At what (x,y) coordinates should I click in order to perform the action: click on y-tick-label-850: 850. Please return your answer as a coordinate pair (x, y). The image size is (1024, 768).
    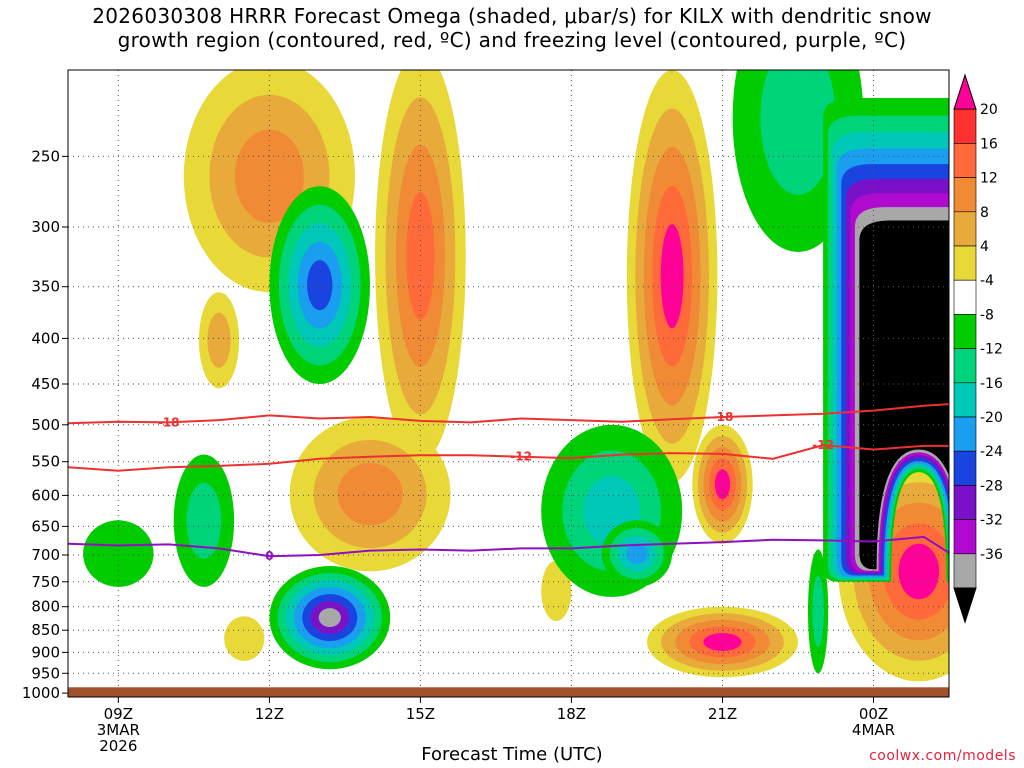
    Looking at the image, I should click on (45, 630).